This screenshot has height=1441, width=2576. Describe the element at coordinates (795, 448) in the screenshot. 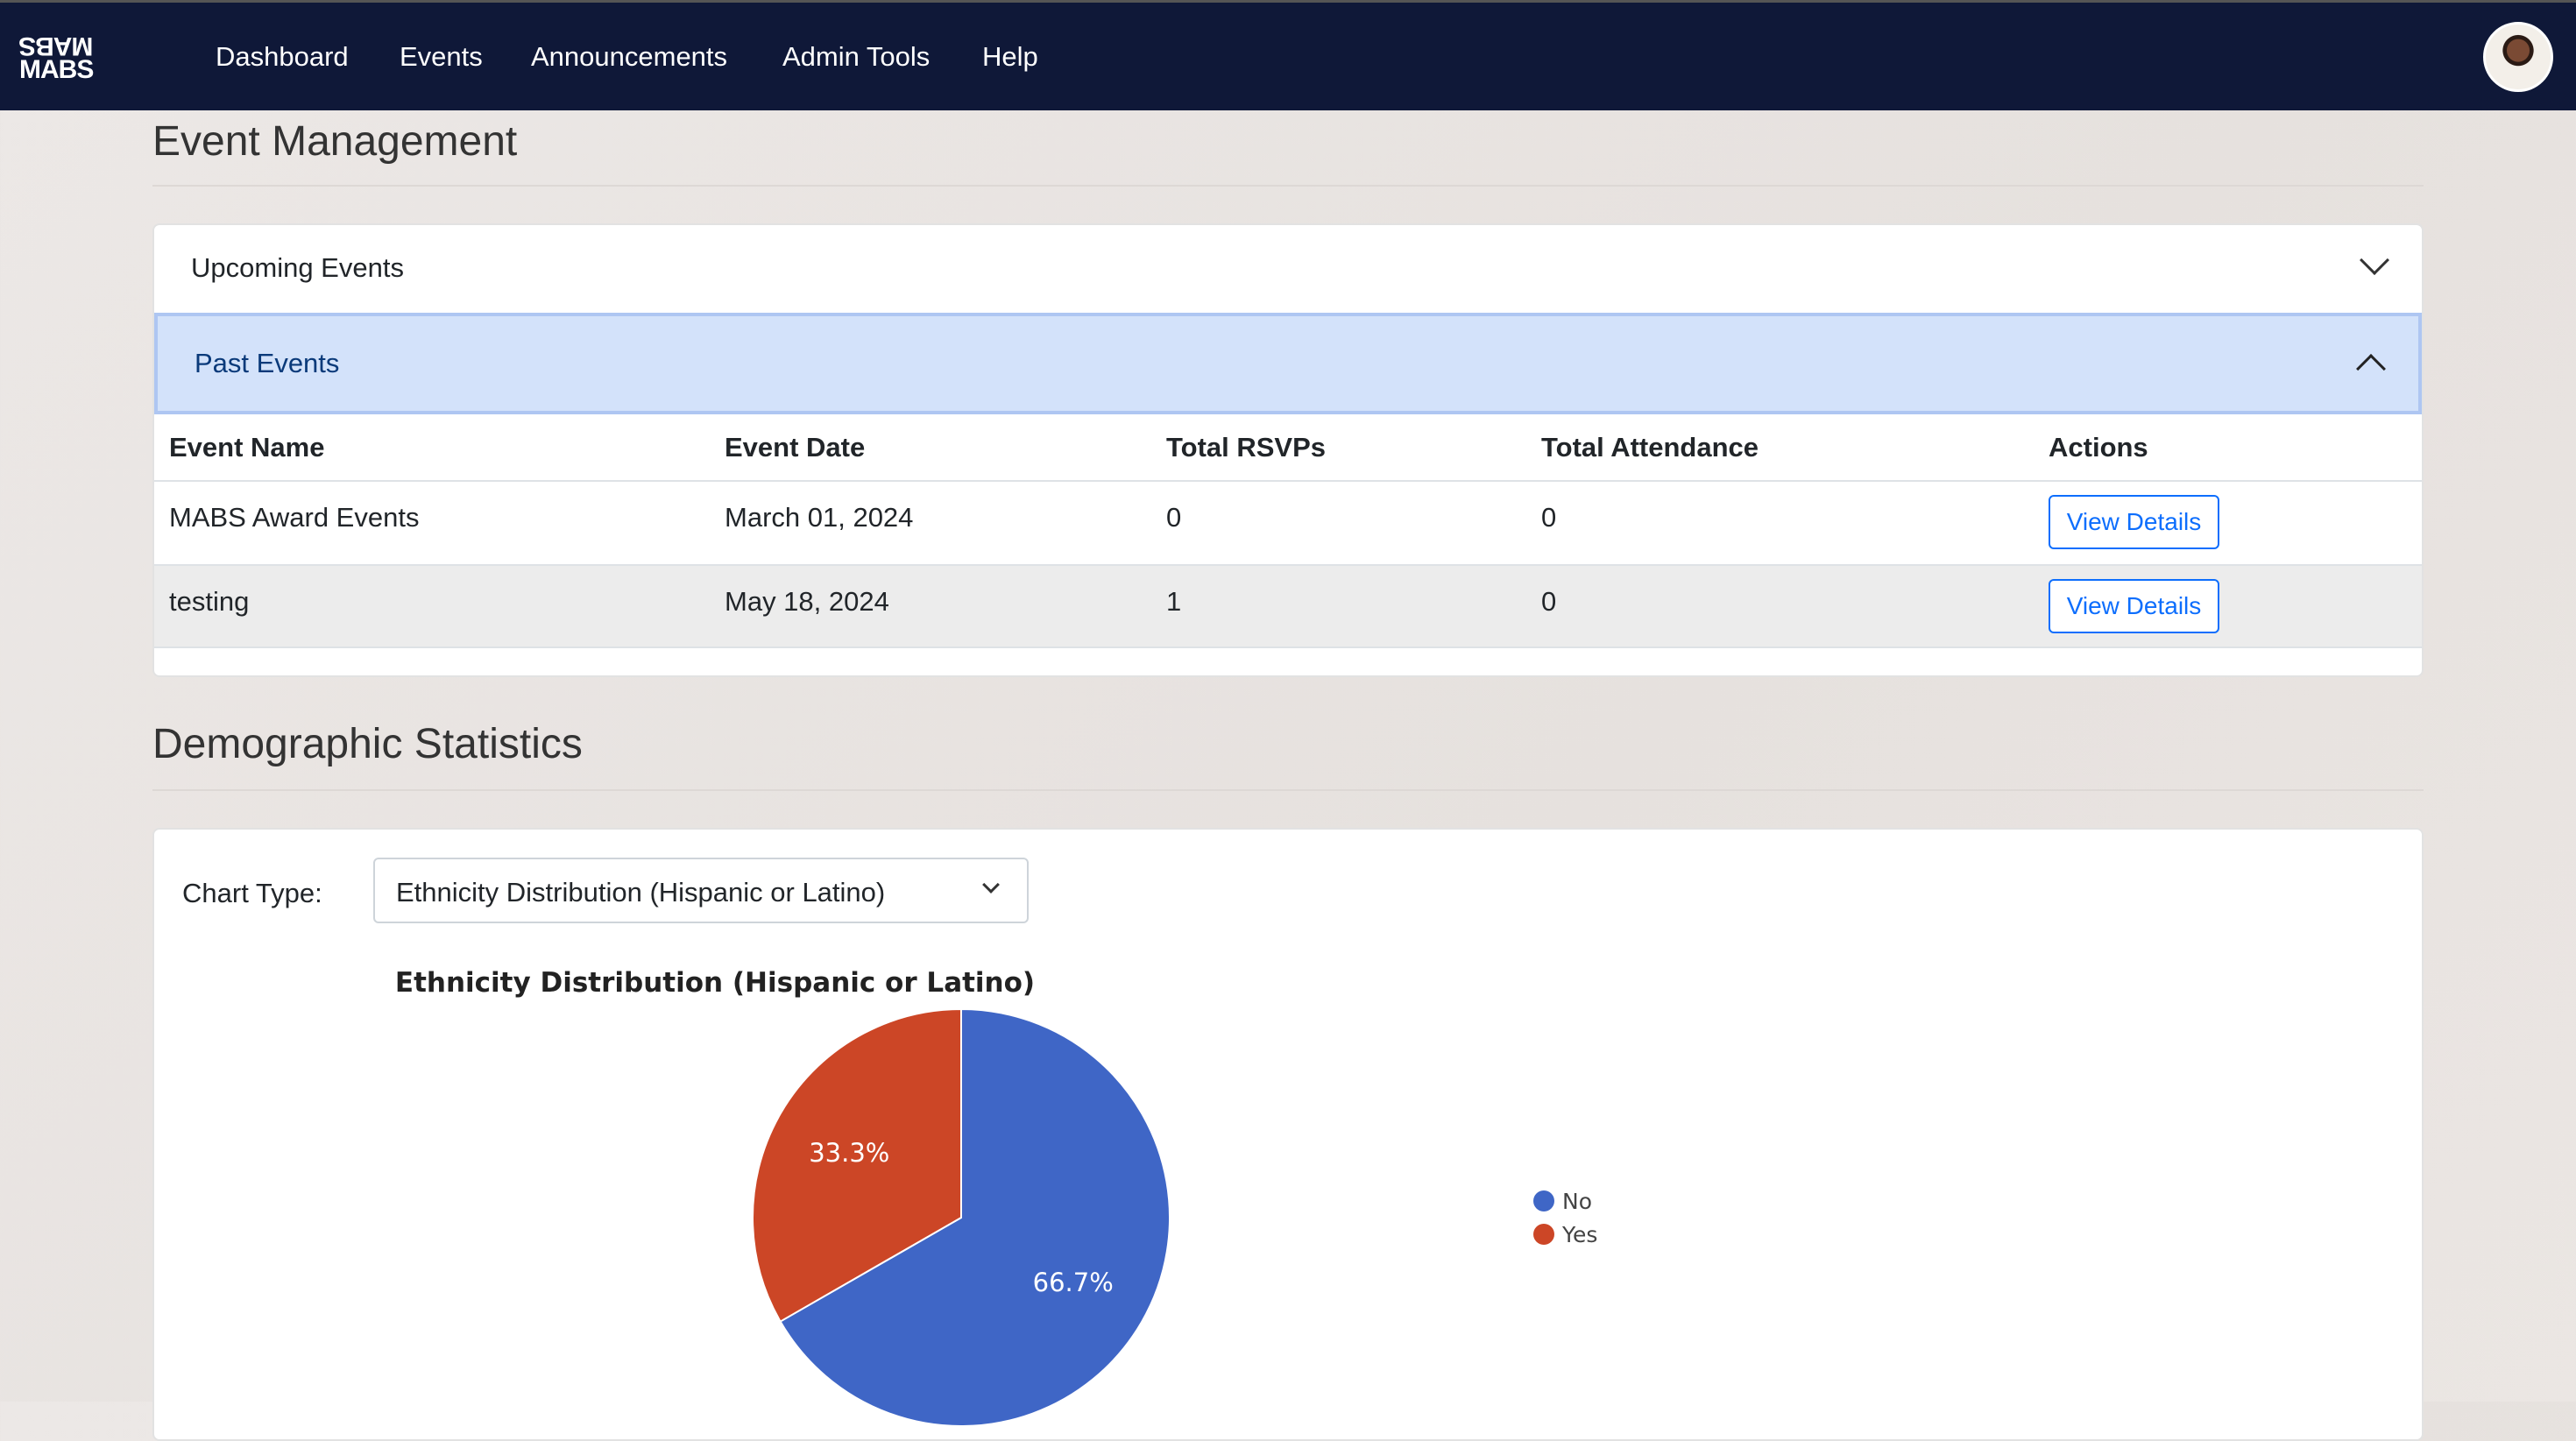

I see `col-event-date: Event Date` at that location.